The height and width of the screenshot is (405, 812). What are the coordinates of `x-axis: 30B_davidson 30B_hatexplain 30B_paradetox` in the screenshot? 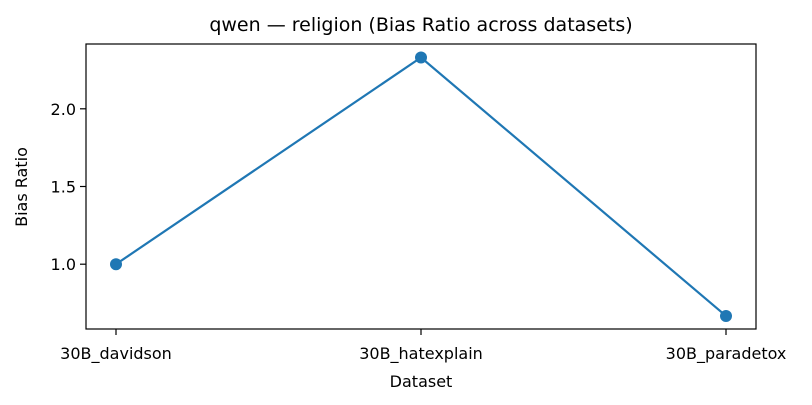 It's located at (423, 346).